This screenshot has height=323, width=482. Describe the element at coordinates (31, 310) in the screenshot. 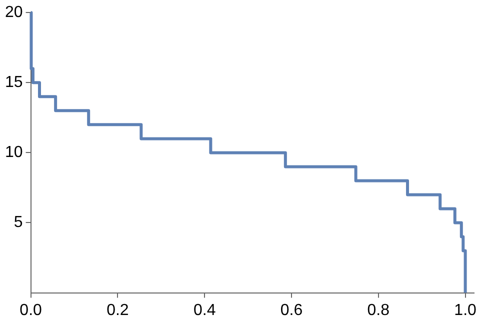

I see `x-tick-label: 0.0` at that location.